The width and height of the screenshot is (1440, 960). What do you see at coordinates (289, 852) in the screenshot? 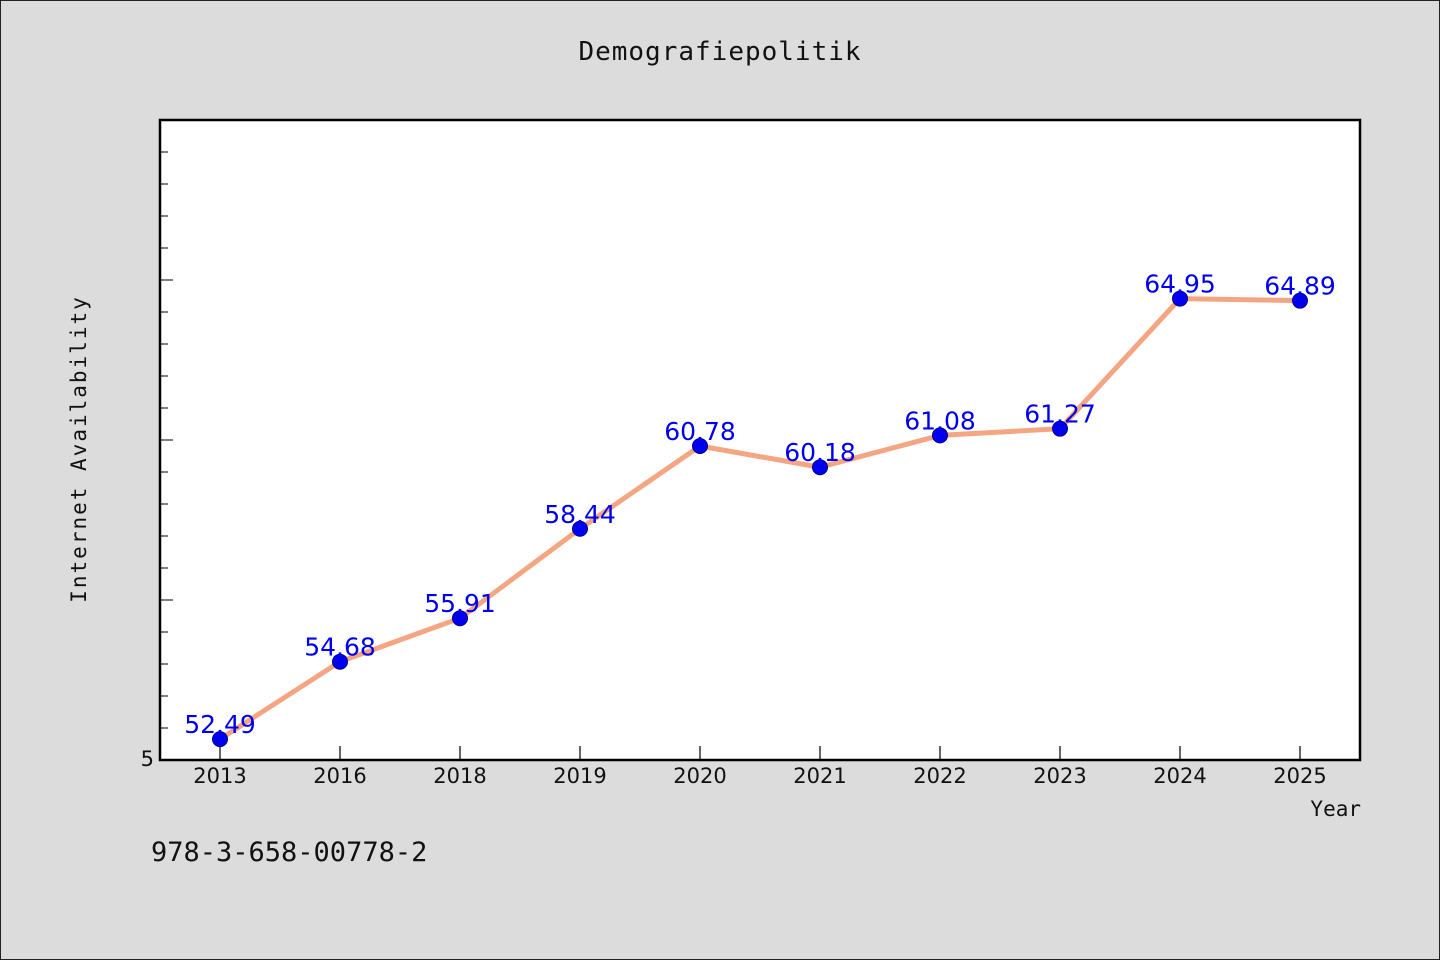
I see `footer-code: 978-3-658-00778-2` at bounding box center [289, 852].